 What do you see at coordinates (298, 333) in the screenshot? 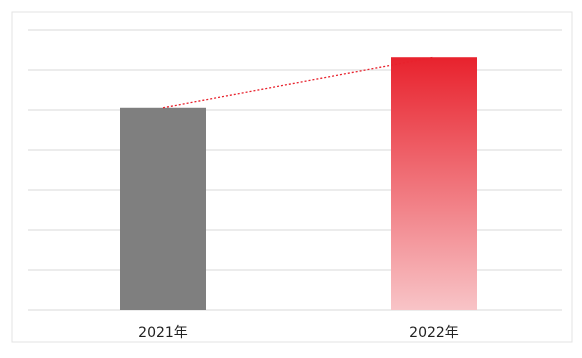
I see `x-axis-labels: 2021年 2022年` at bounding box center [298, 333].